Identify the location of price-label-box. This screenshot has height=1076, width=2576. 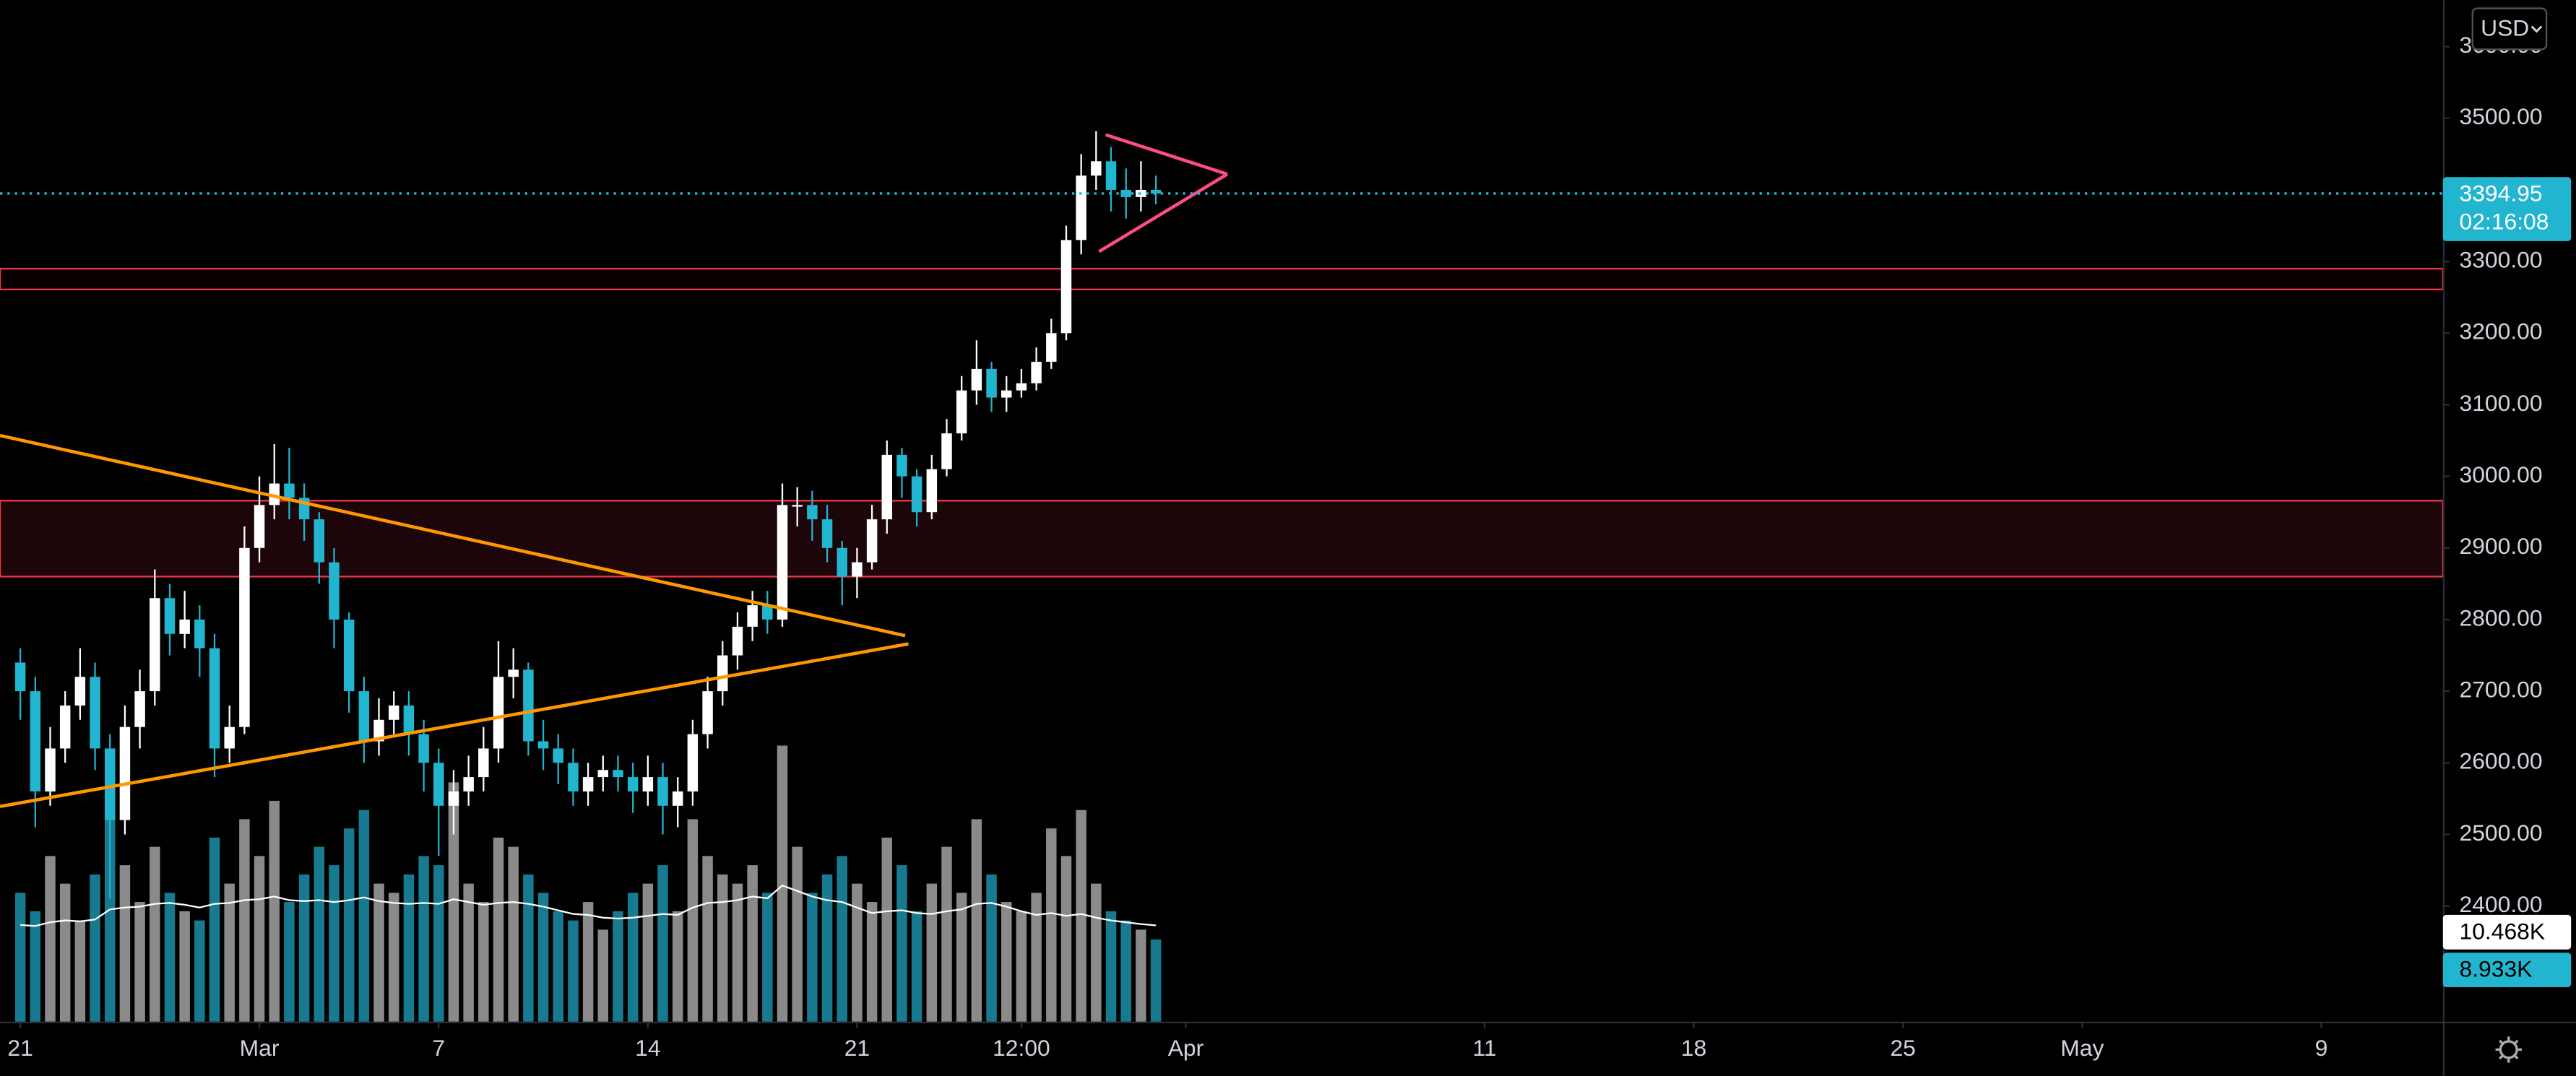
(2507, 209).